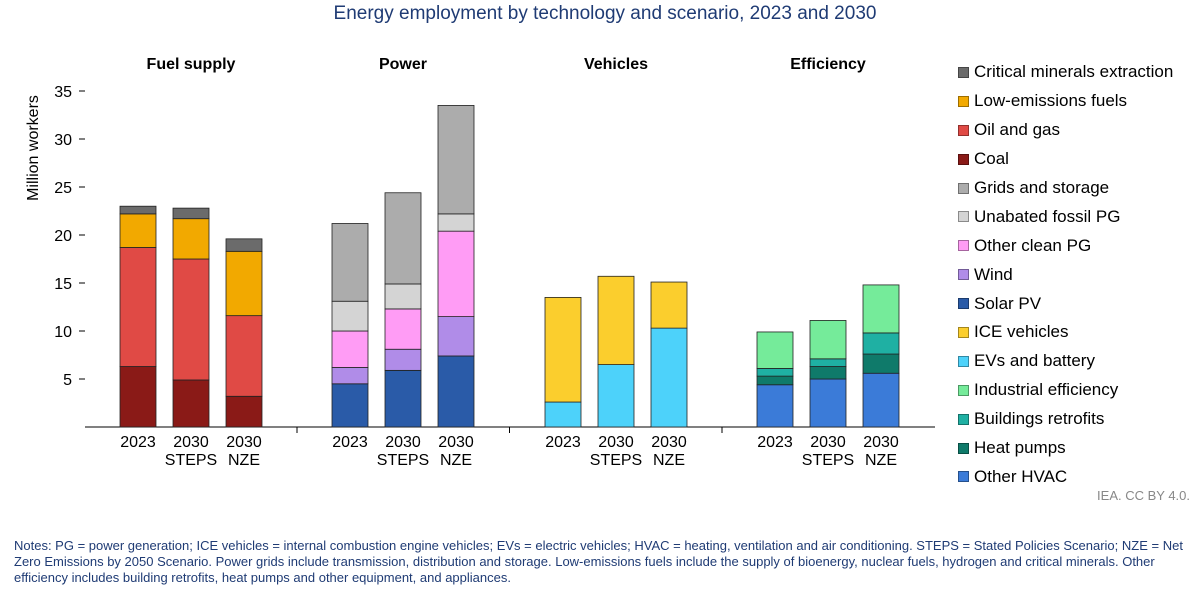  Describe the element at coordinates (1046, 390) in the screenshot. I see `legend-label: Industrial efficiency` at that location.